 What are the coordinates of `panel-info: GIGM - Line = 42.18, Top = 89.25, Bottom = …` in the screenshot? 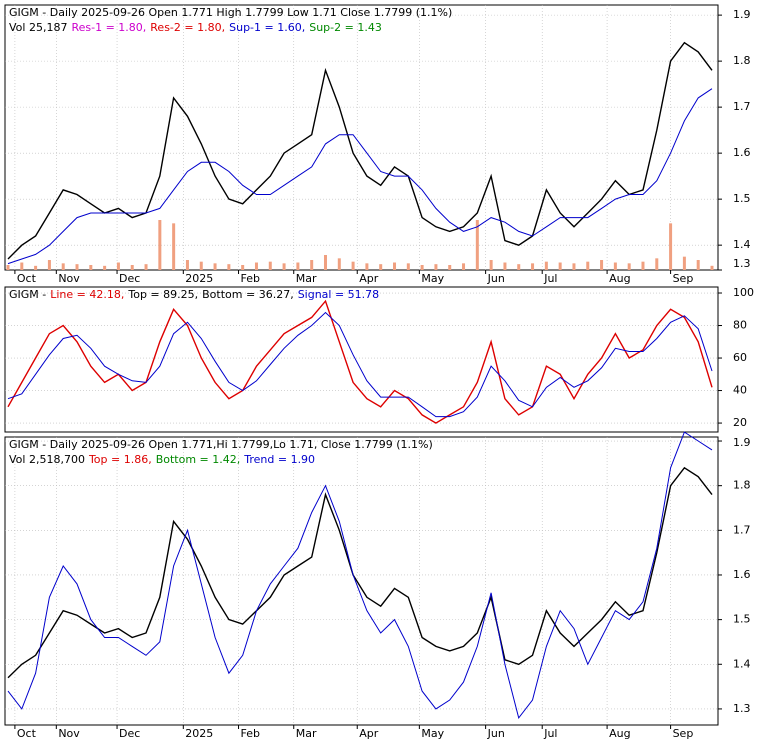 It's located at (194, 294).